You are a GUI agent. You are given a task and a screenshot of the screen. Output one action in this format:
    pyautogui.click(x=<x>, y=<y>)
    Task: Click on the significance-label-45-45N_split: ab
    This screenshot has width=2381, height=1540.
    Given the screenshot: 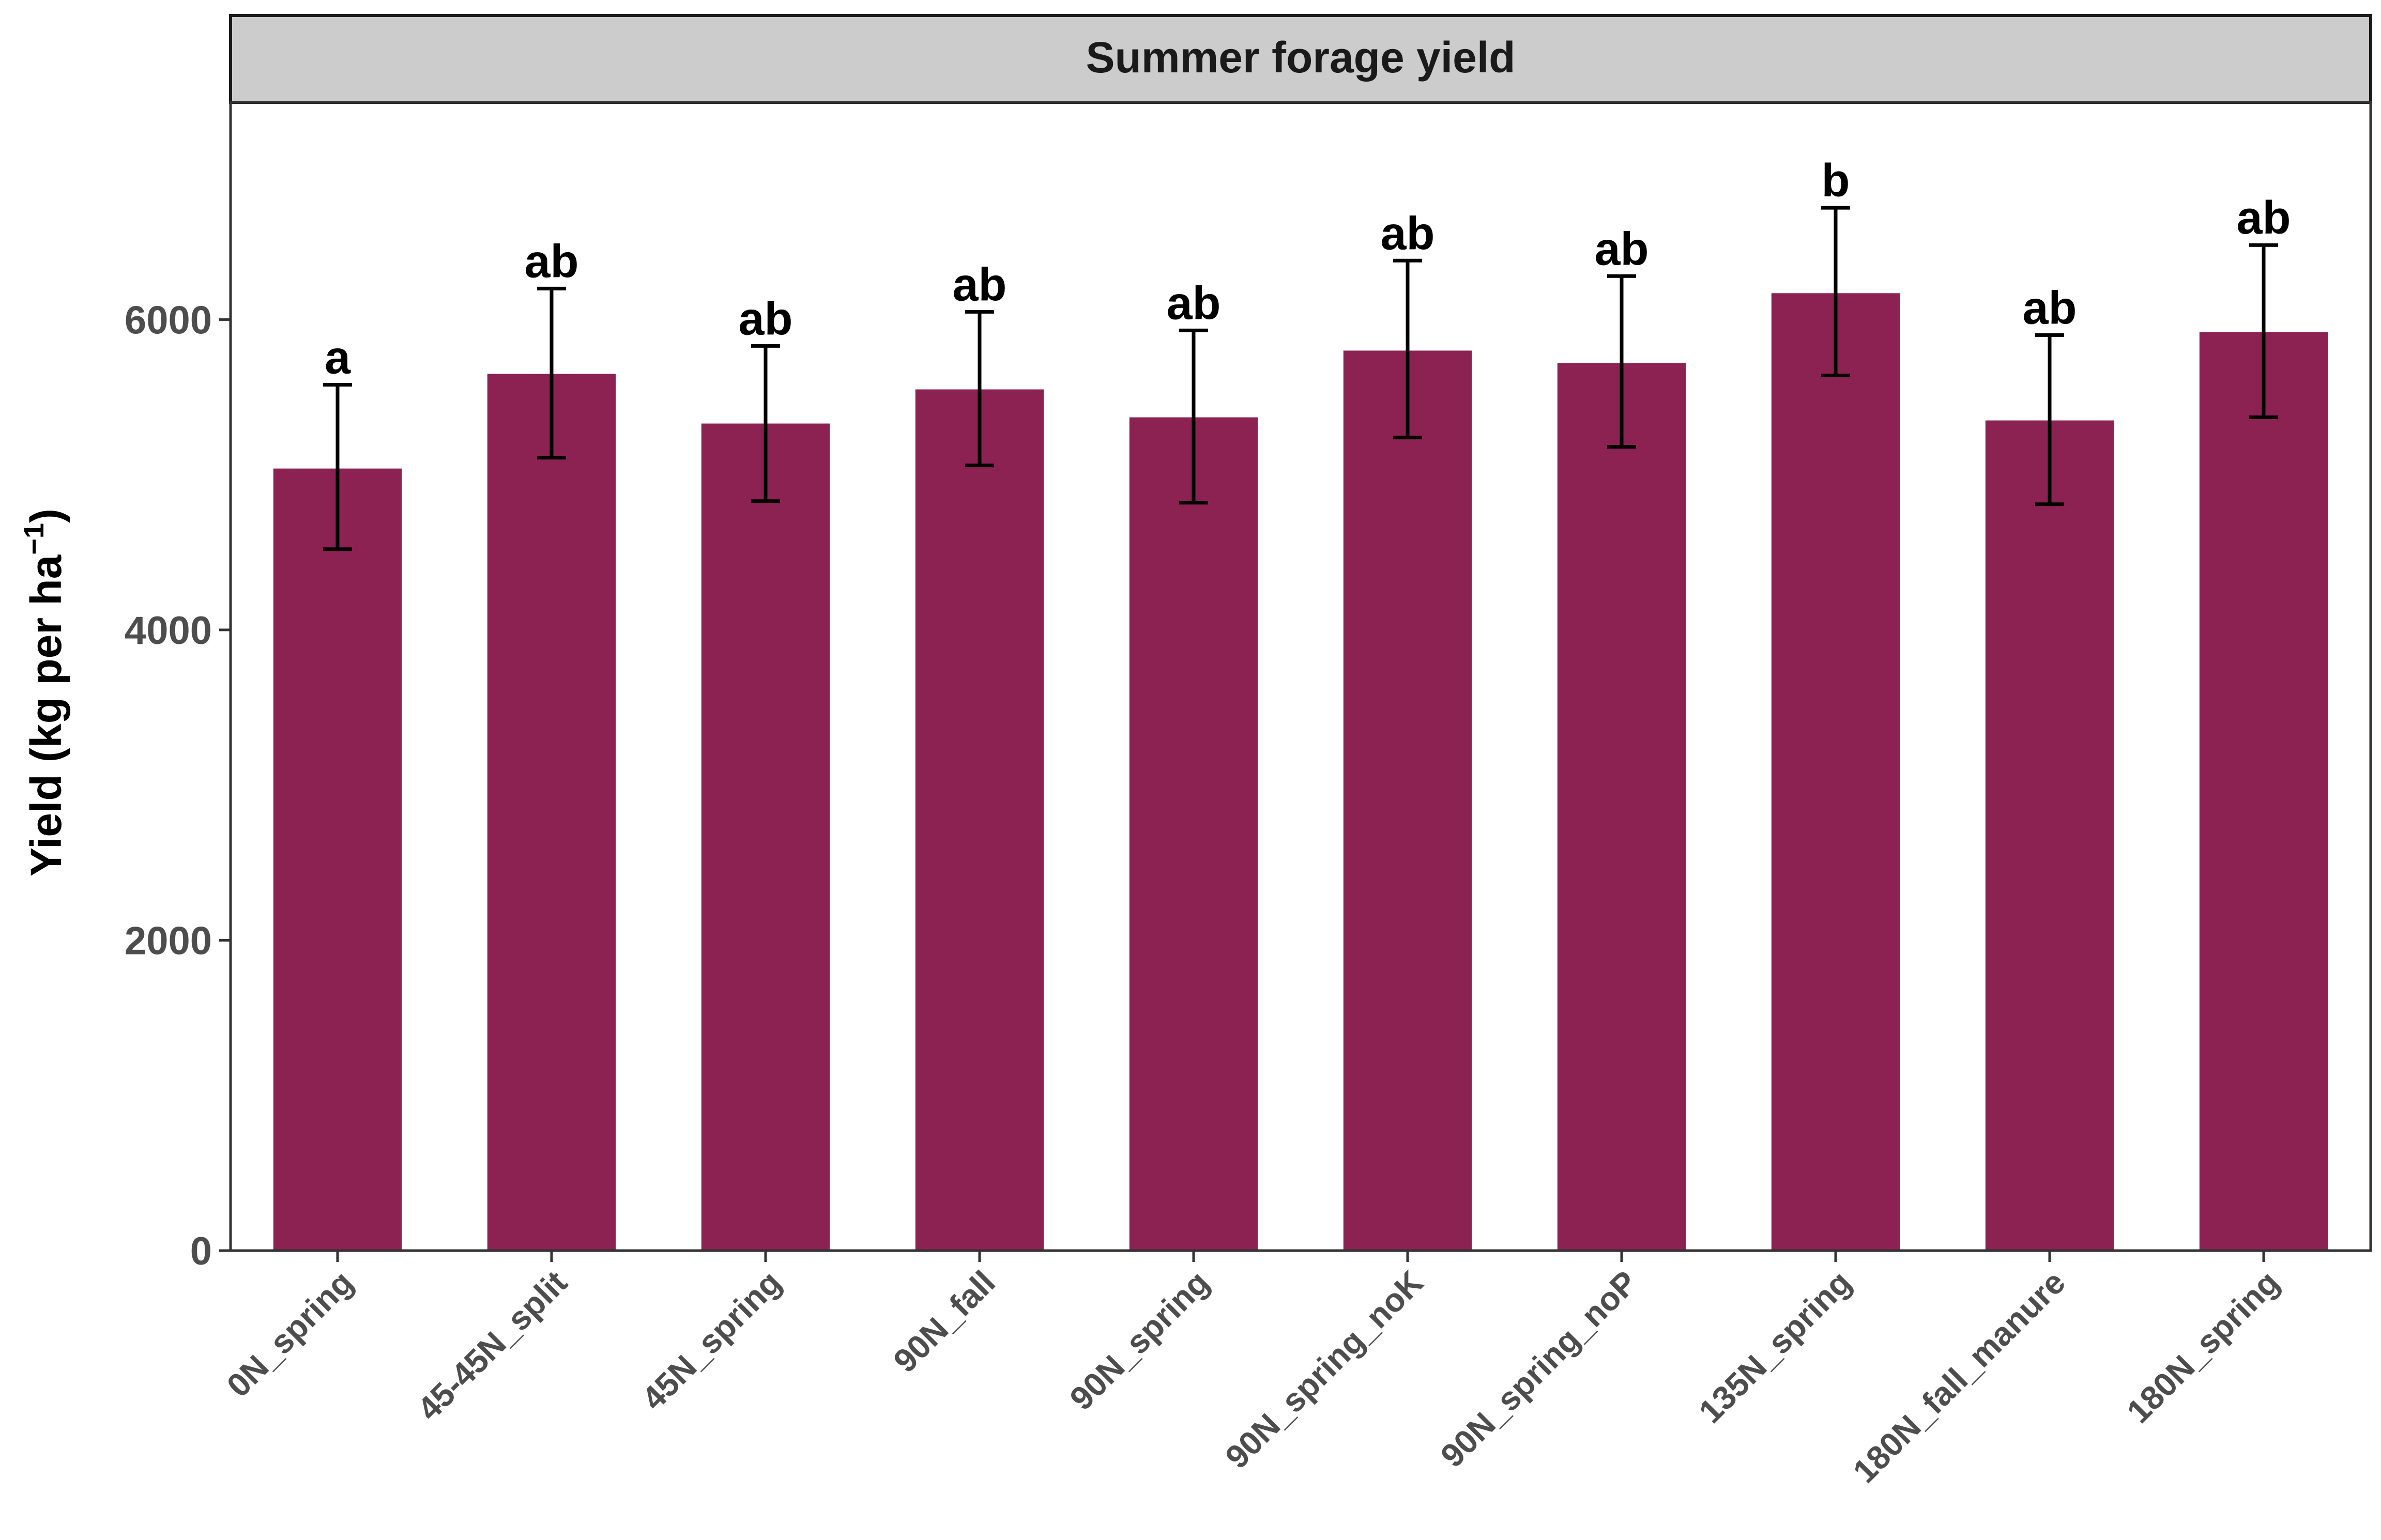 What is the action you would take?
    pyautogui.click(x=551, y=262)
    